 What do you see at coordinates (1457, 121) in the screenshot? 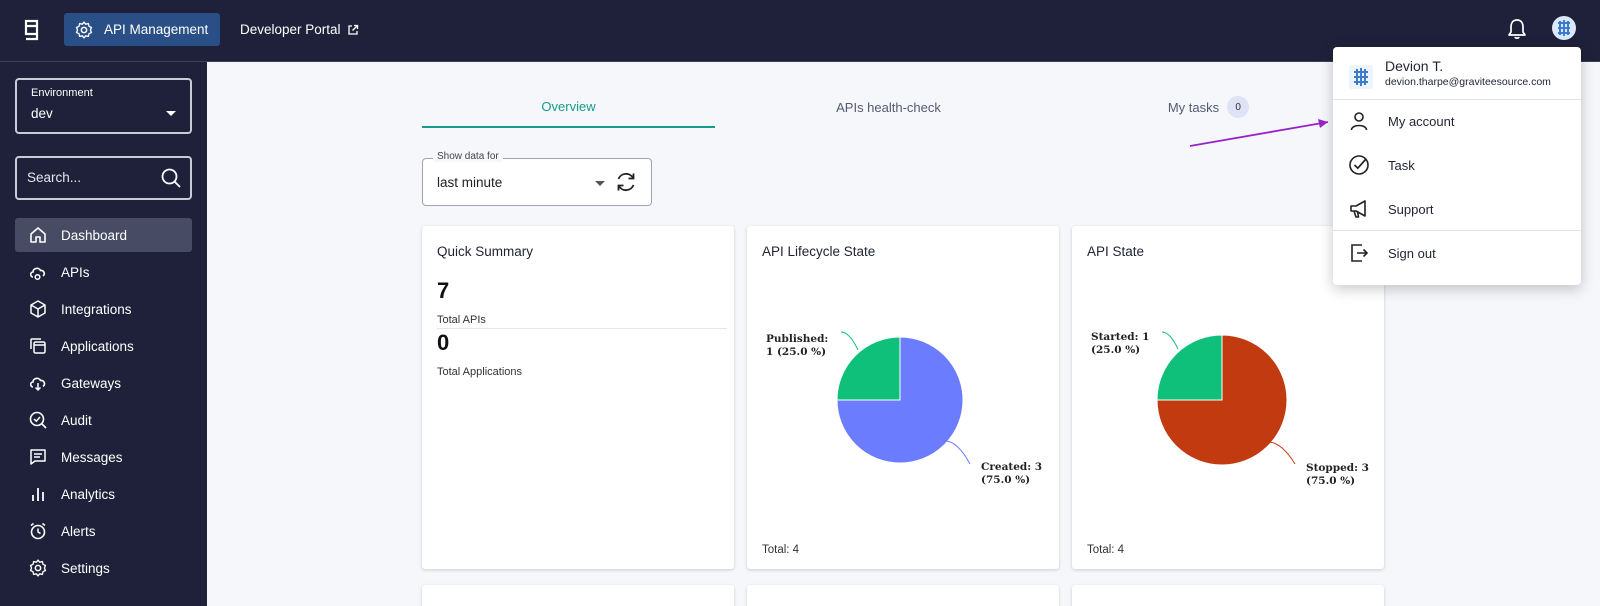
I see `my-account-menu-item: My account` at bounding box center [1457, 121].